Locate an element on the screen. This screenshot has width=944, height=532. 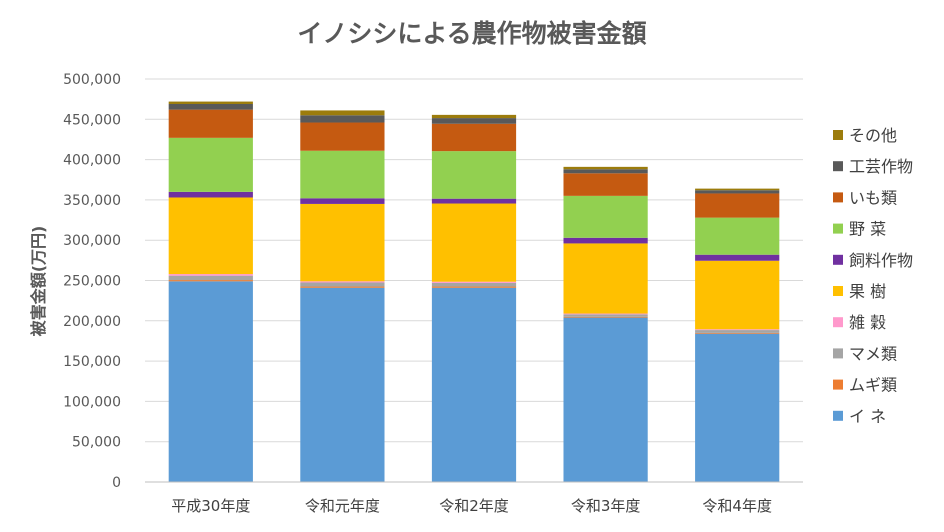
x-tick-label: 令和4年度 is located at coordinates (737, 506).